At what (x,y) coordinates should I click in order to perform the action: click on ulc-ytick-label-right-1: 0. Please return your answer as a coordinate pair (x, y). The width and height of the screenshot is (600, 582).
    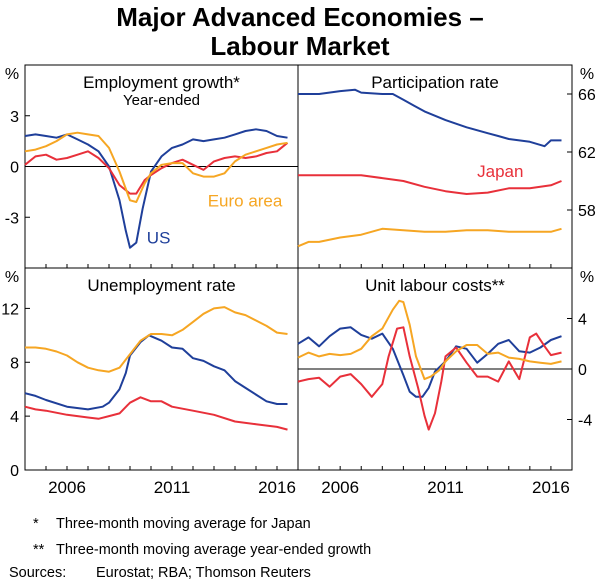
    Looking at the image, I should click on (582, 370).